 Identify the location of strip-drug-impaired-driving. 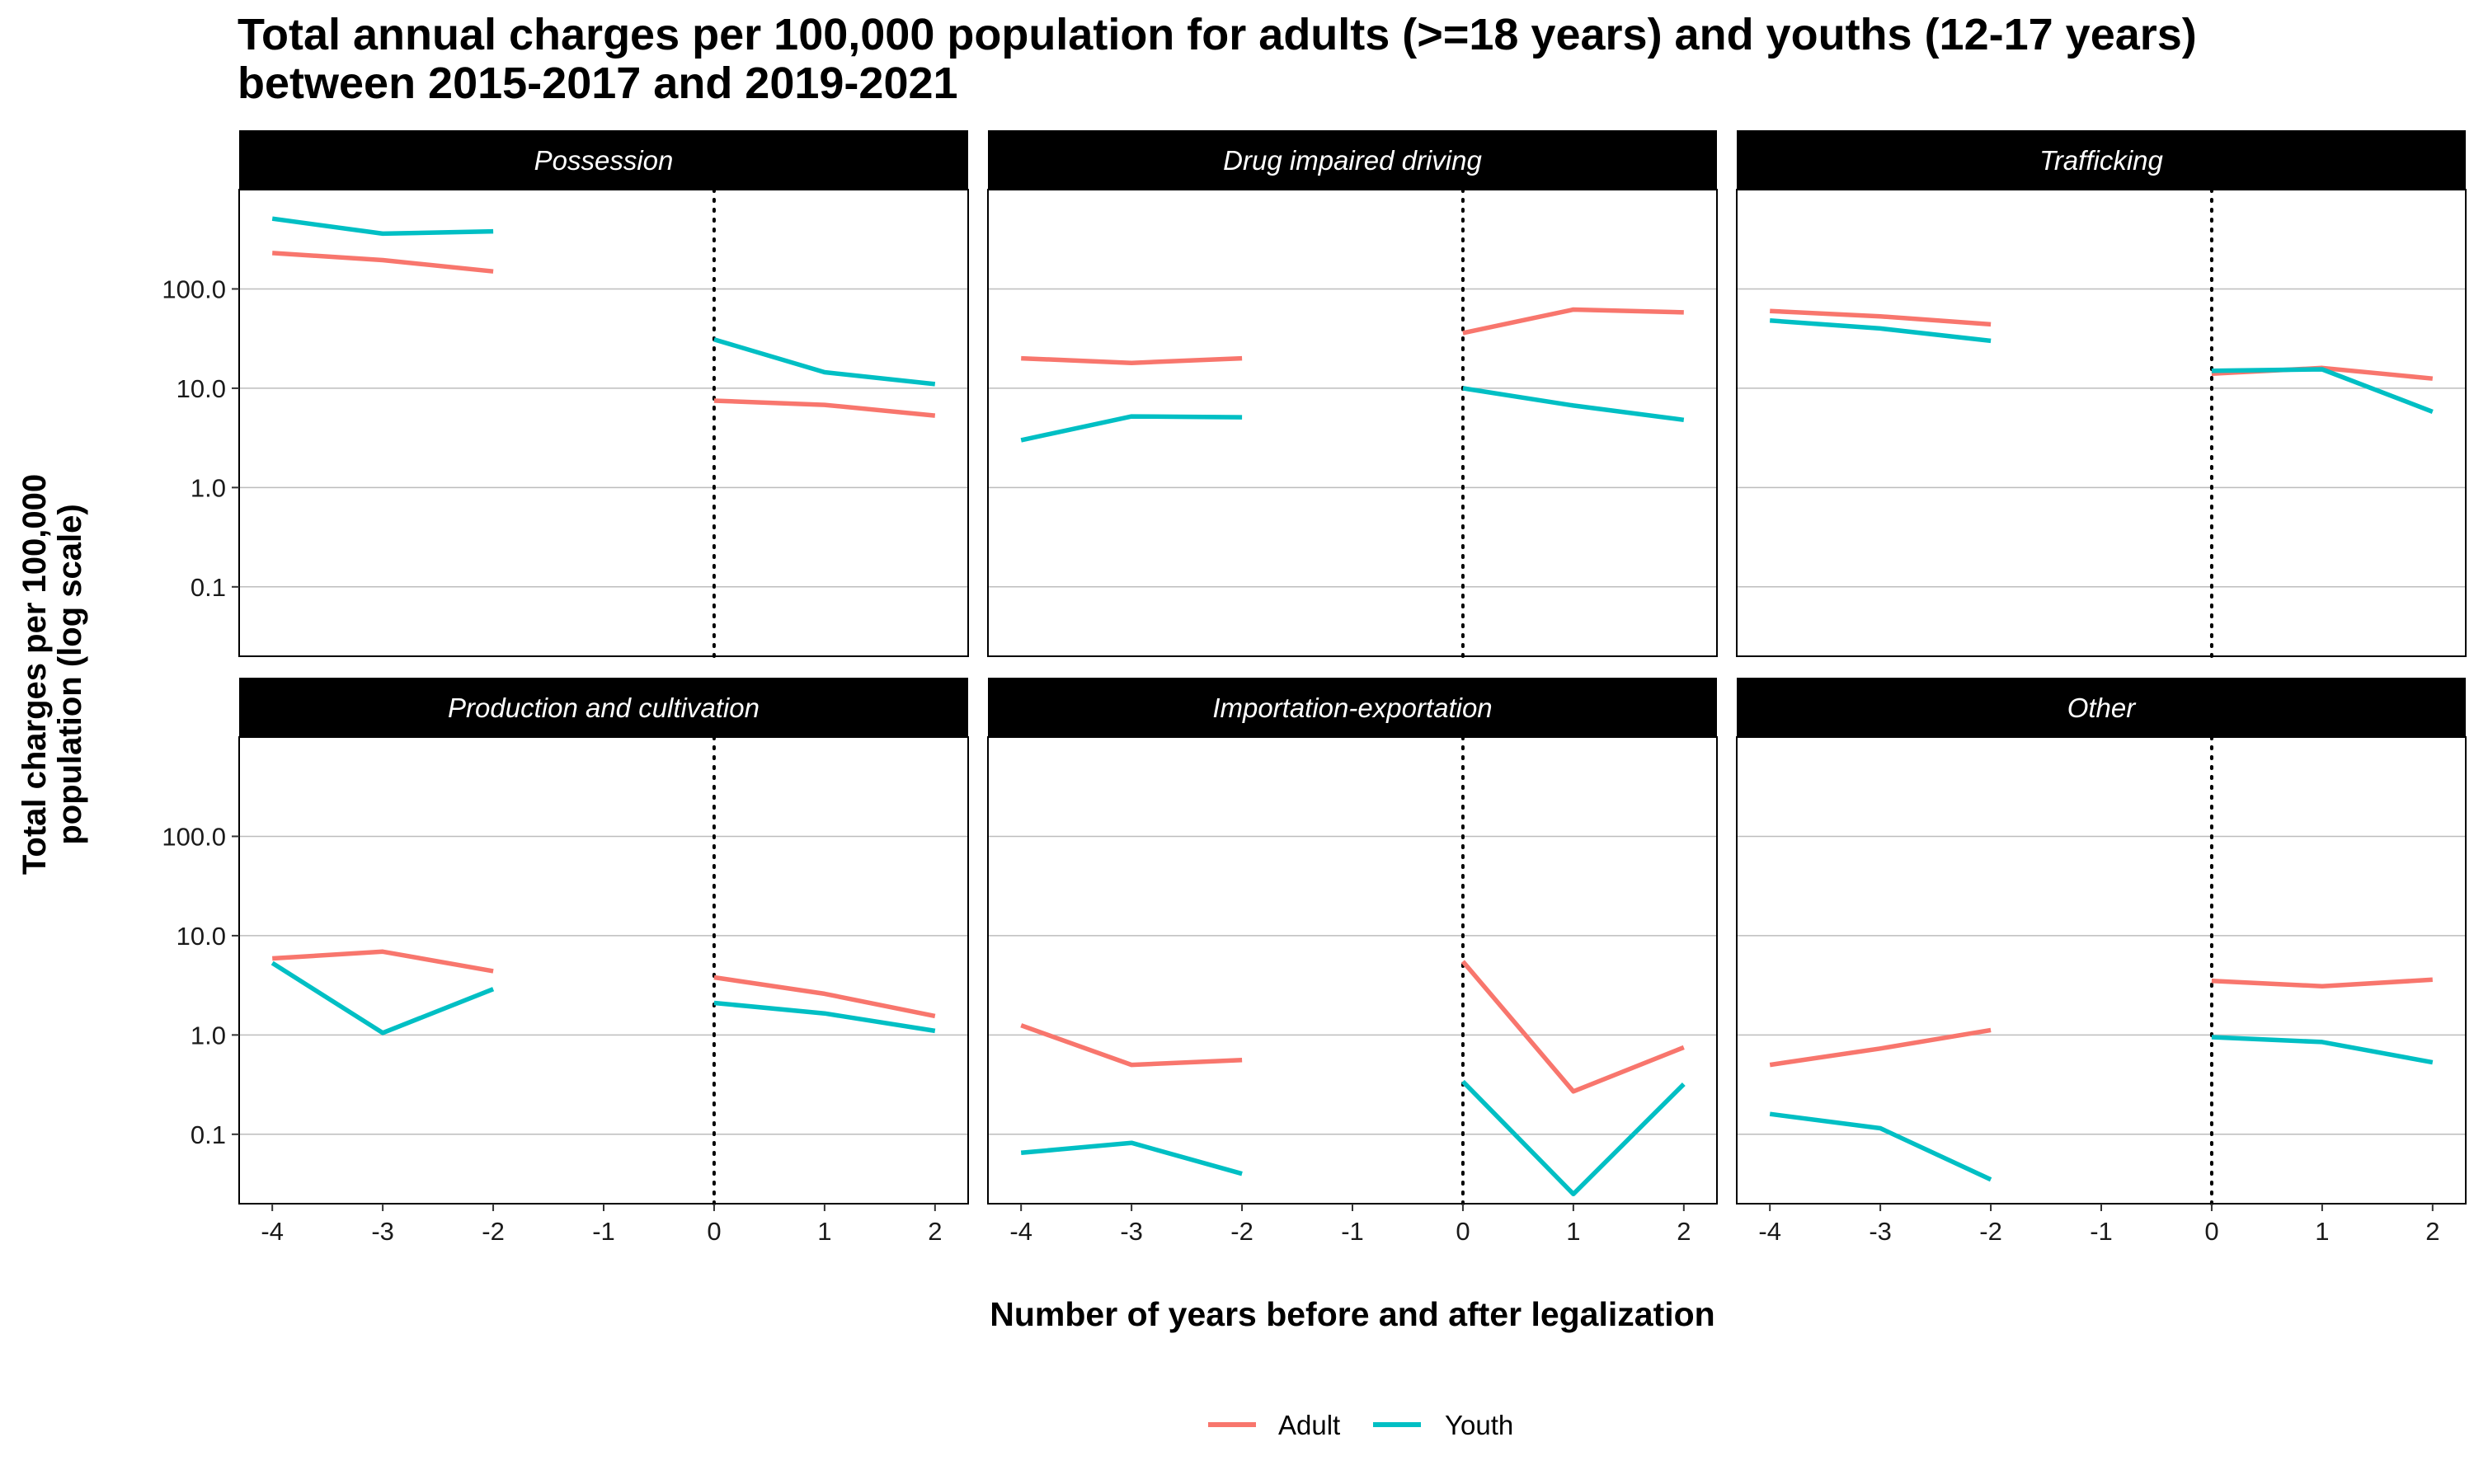
(1352, 160).